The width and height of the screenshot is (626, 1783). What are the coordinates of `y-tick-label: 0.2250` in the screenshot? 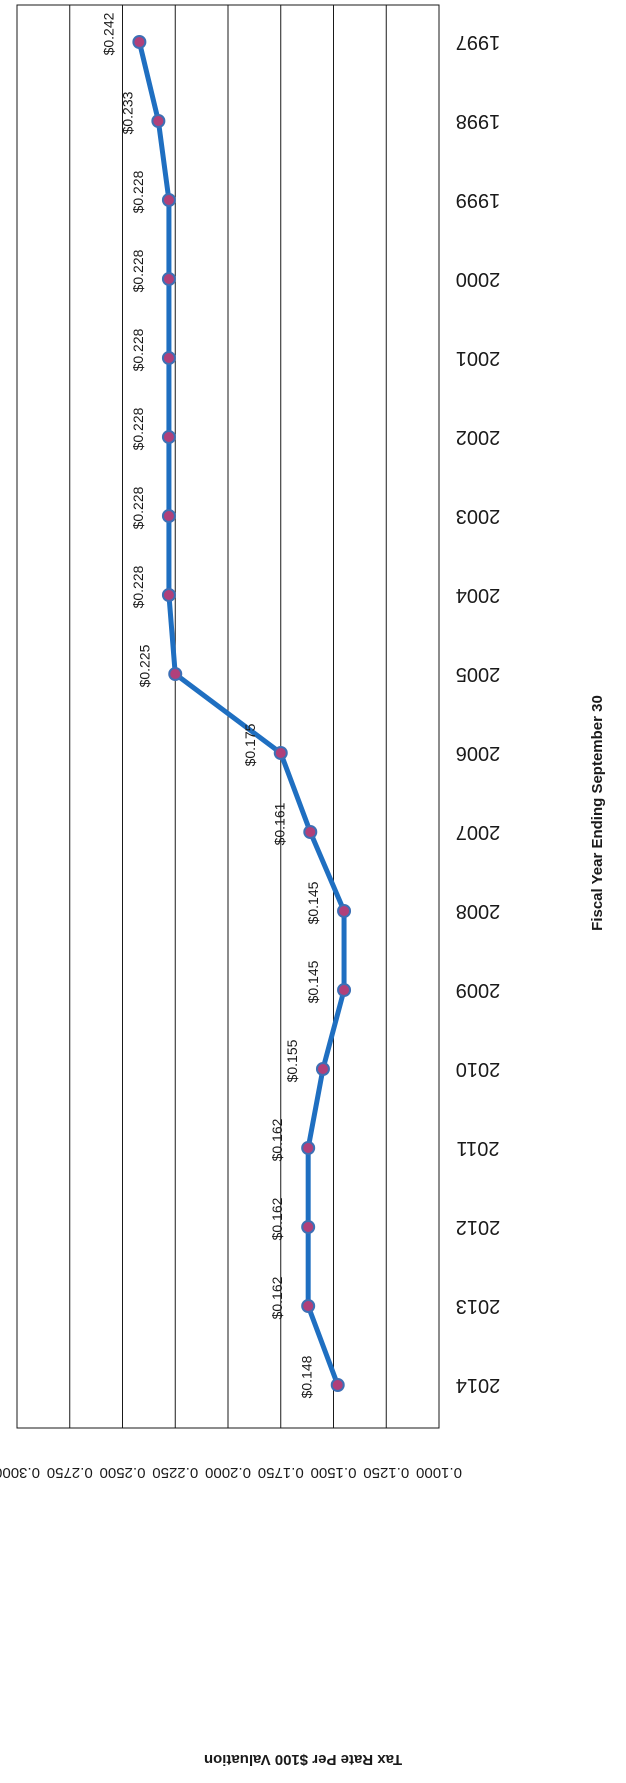 It's located at (175, 1472).